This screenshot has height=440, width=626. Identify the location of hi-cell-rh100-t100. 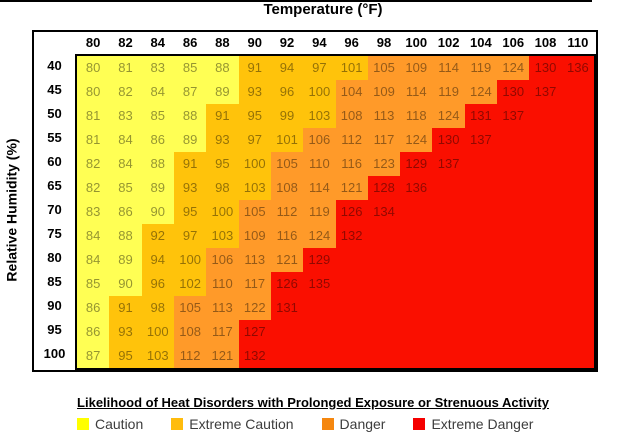
(416, 356).